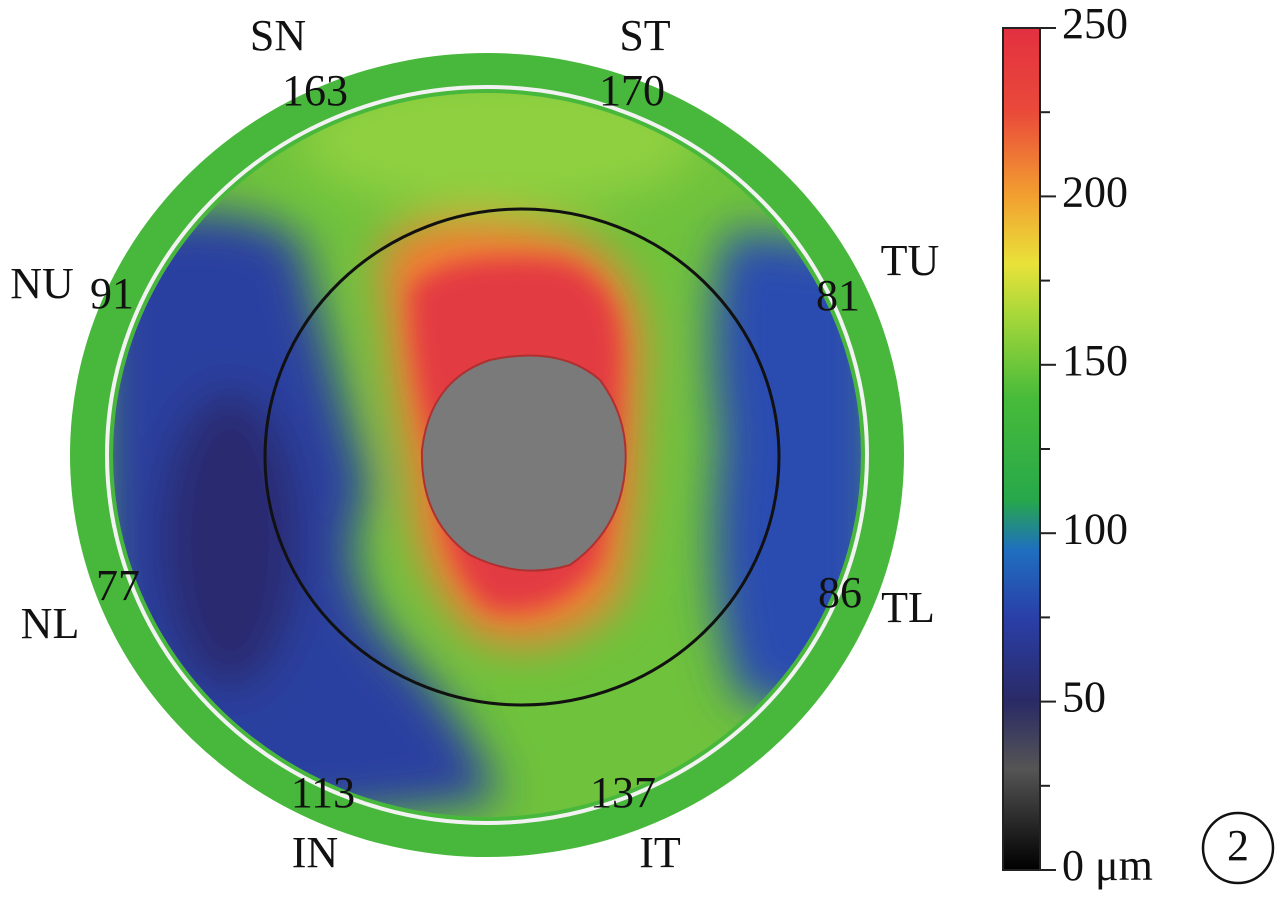 Image resolution: width=1280 pixels, height=902 pixels. What do you see at coordinates (1095, 528) in the screenshot?
I see `tick-label: 100` at bounding box center [1095, 528].